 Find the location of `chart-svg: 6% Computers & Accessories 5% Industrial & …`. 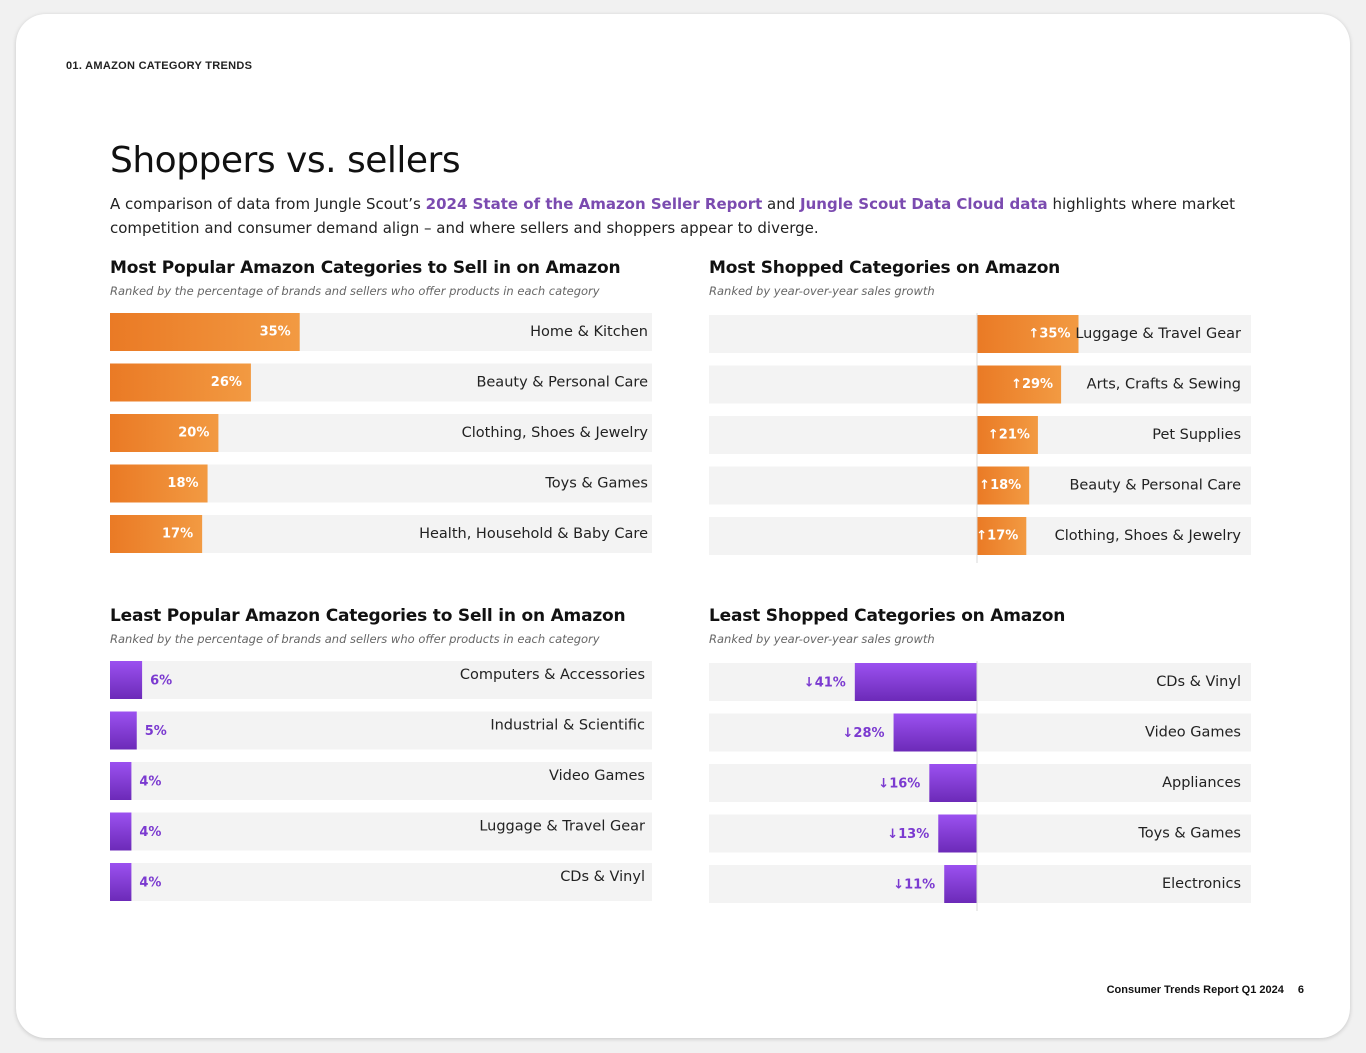

chart-svg: 6% Computers & Accessories 5% Industrial & … is located at coordinates (381, 781).